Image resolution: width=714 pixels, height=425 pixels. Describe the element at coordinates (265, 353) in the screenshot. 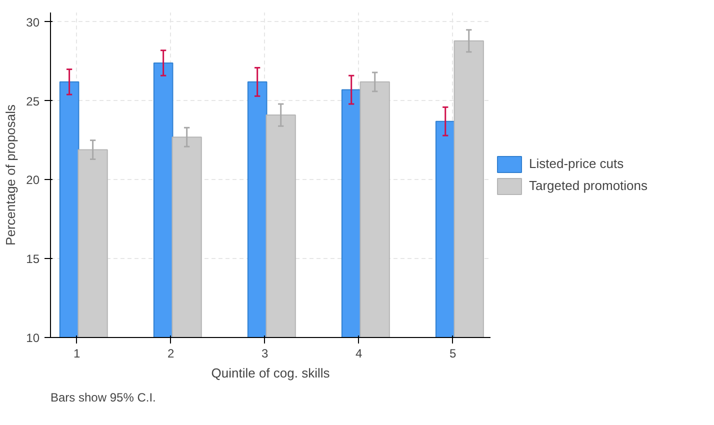

I see `x-tick-label: 3` at that location.